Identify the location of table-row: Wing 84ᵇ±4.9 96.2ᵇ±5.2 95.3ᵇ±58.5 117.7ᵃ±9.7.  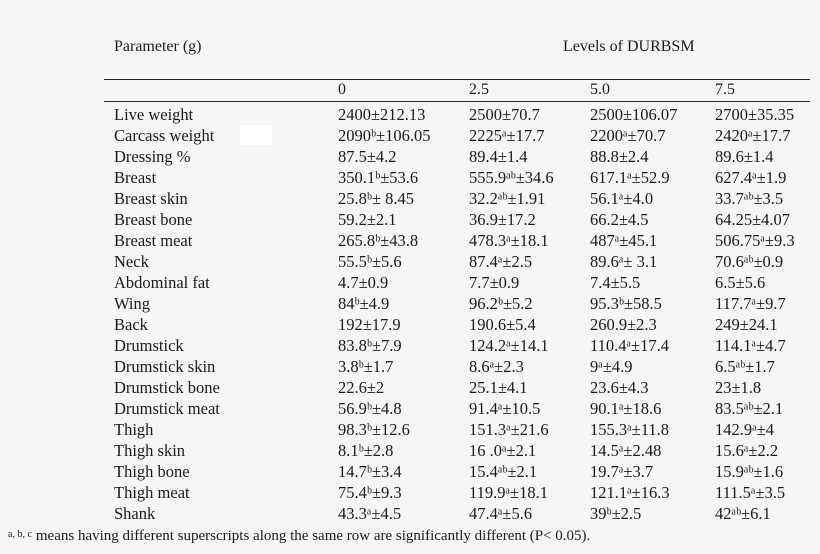
(410, 303).